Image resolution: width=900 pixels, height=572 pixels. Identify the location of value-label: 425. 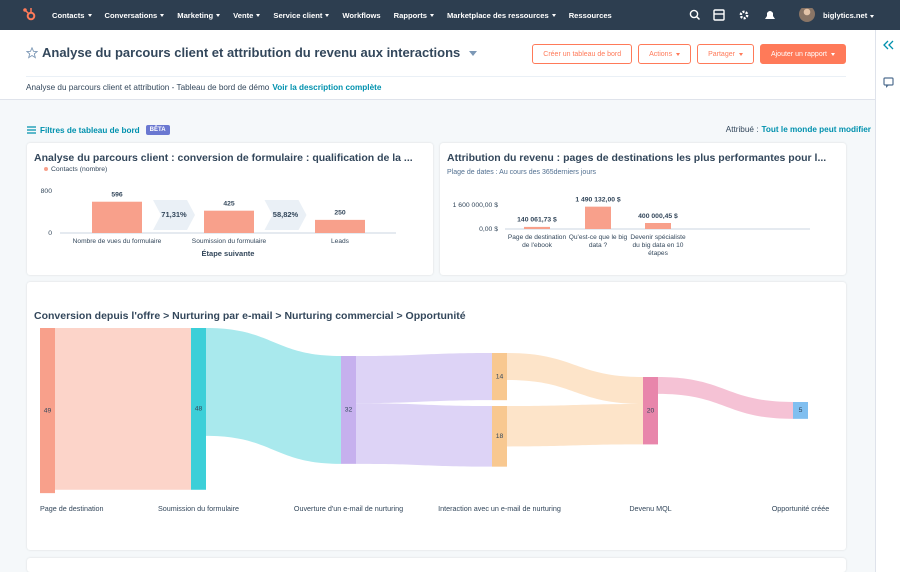
(229, 203).